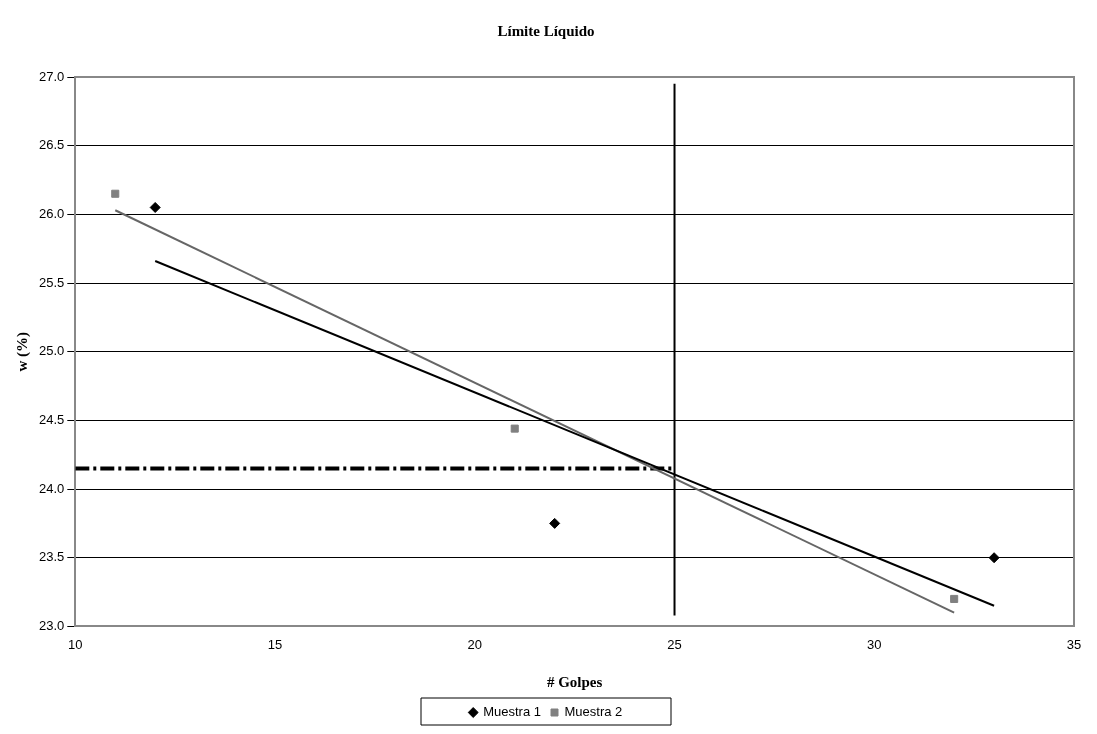  What do you see at coordinates (51, 145) in the screenshot?
I see `y-tick-label: 26.5` at bounding box center [51, 145].